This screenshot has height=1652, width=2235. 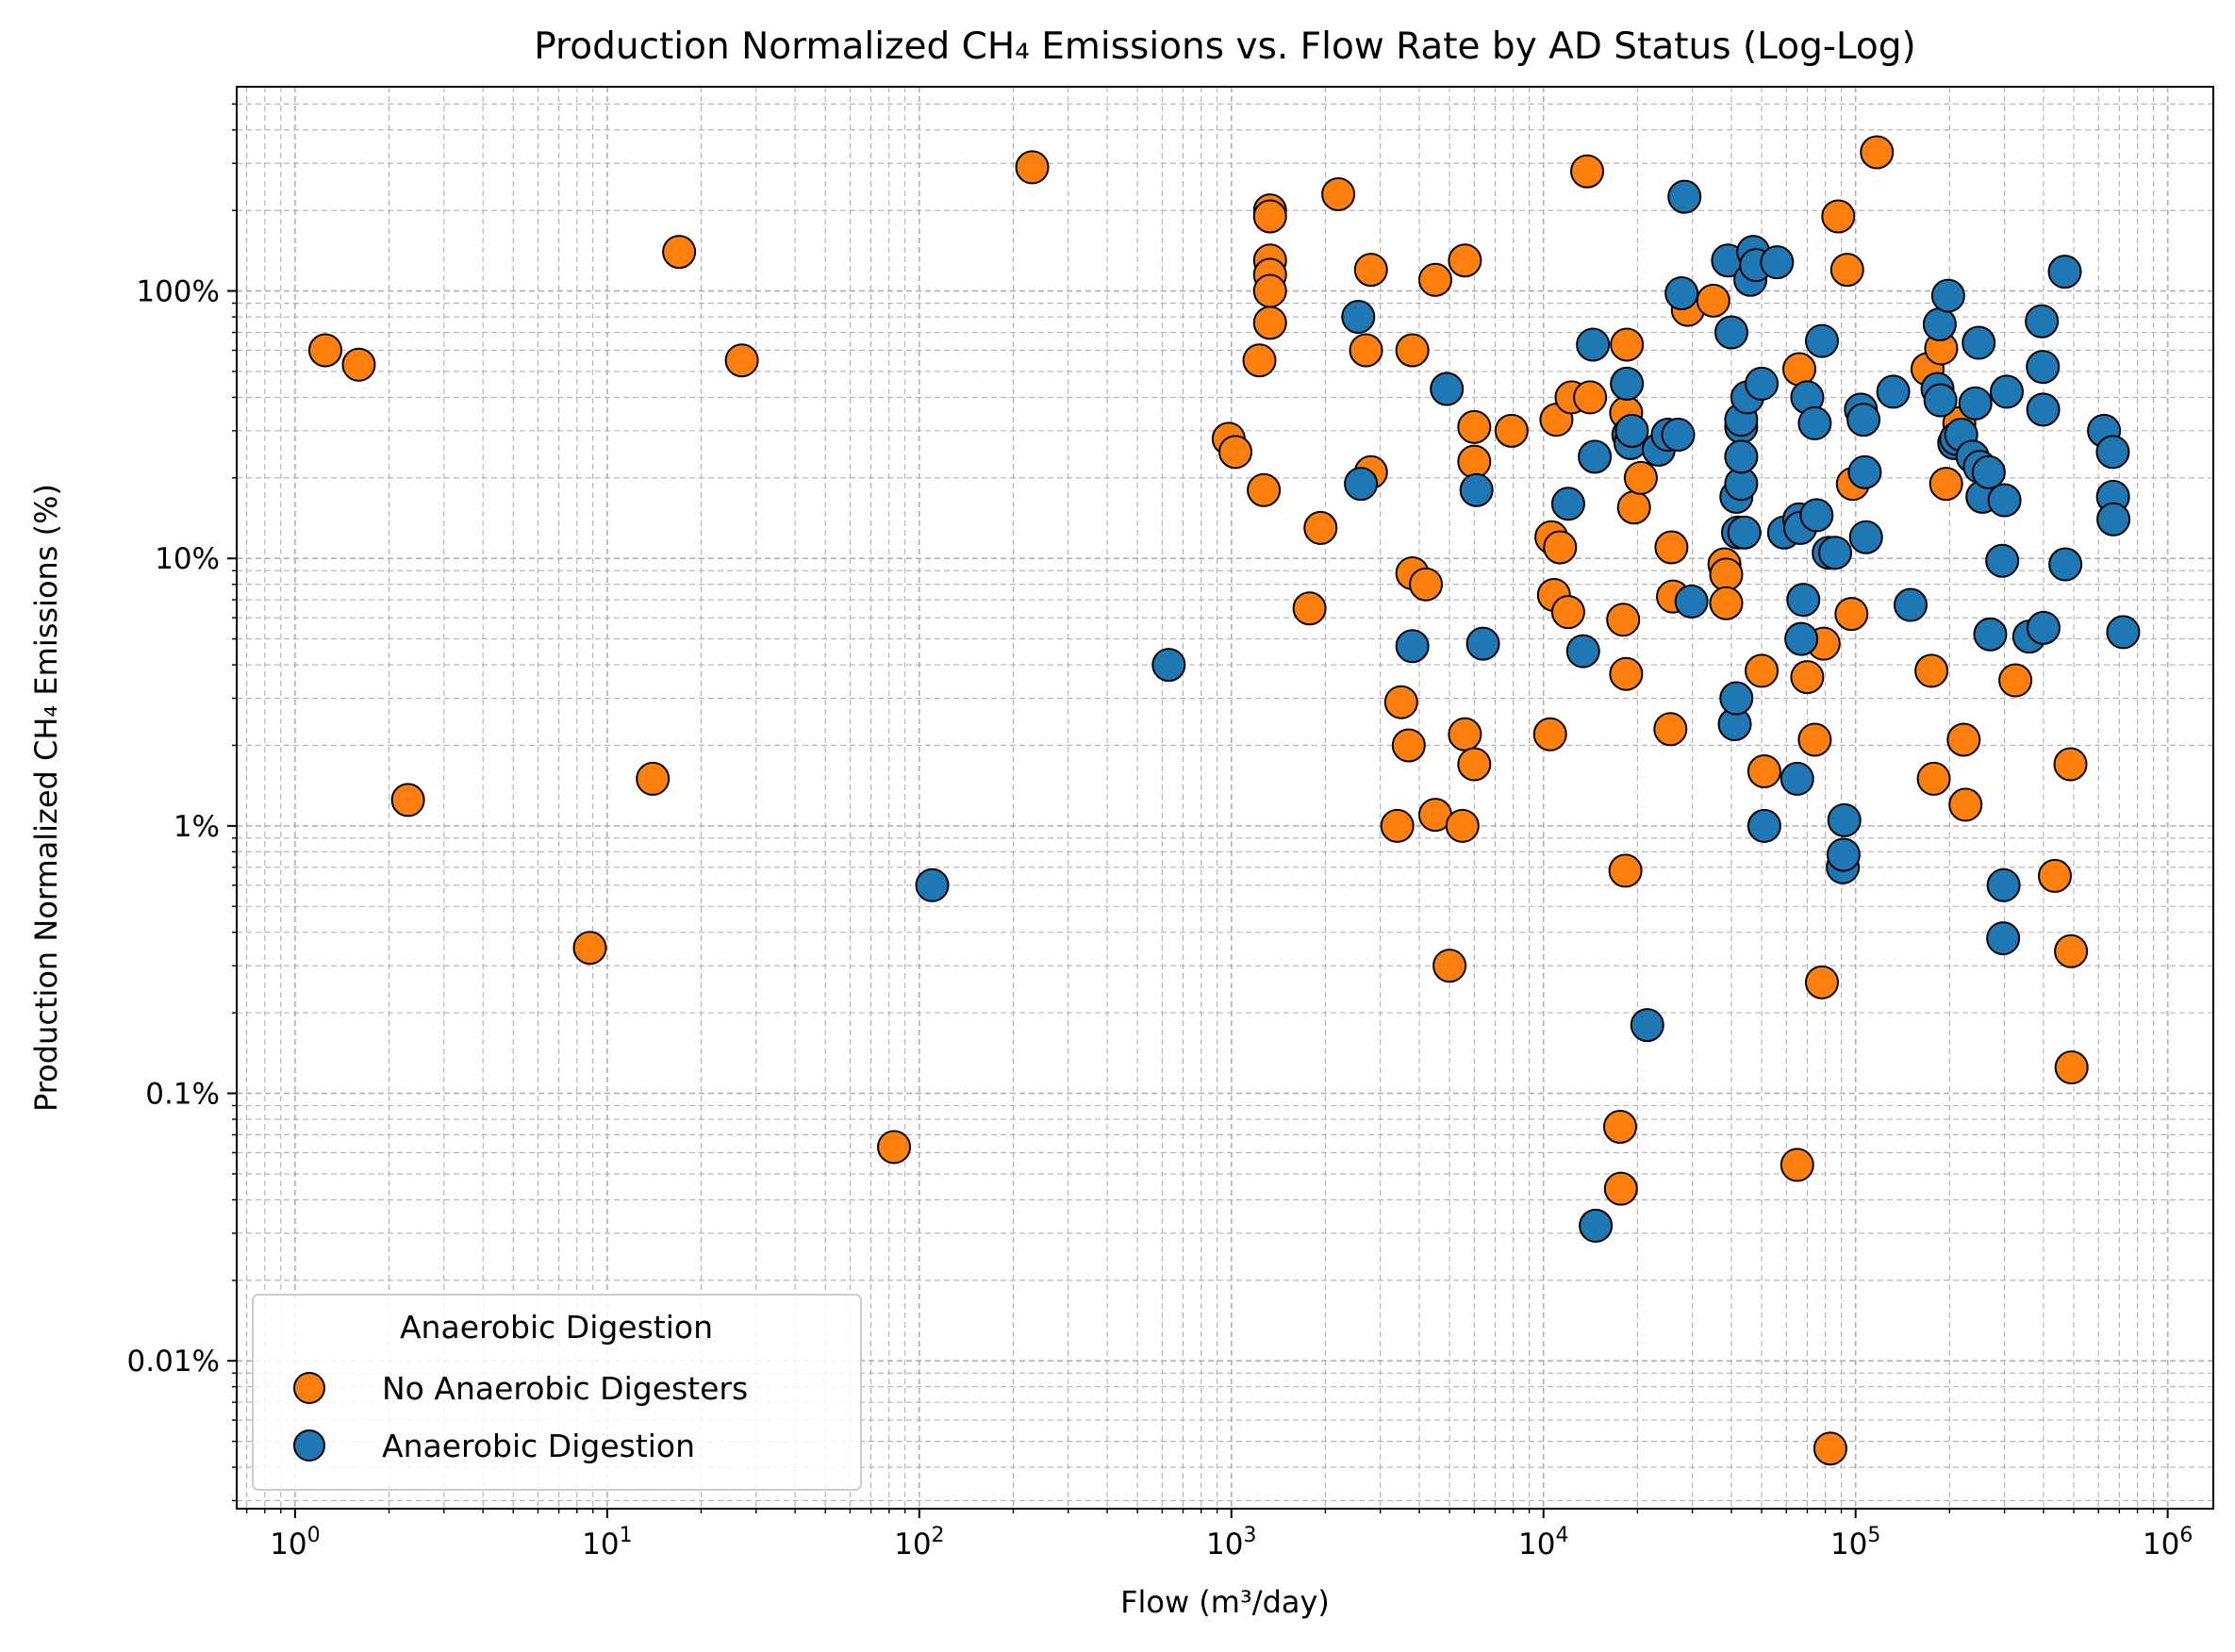 What do you see at coordinates (1225, 1602) in the screenshot?
I see `x-axis-label: Flow (m³/day)` at bounding box center [1225, 1602].